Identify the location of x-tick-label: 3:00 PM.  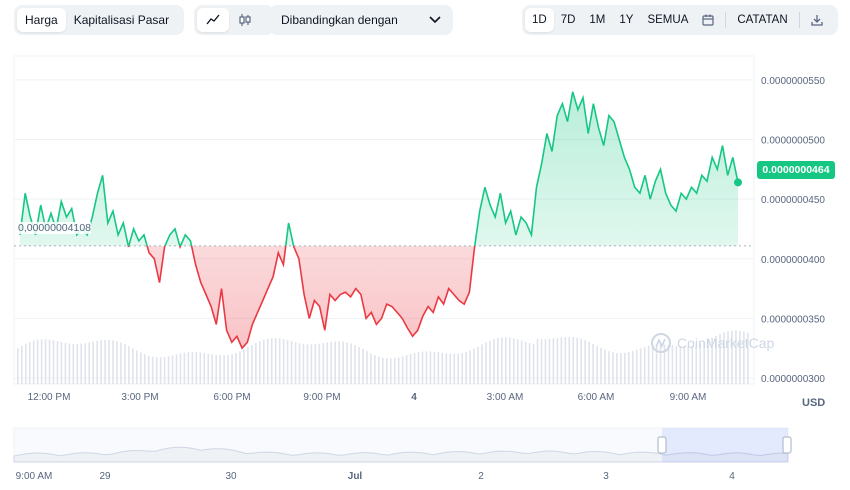
(139, 397).